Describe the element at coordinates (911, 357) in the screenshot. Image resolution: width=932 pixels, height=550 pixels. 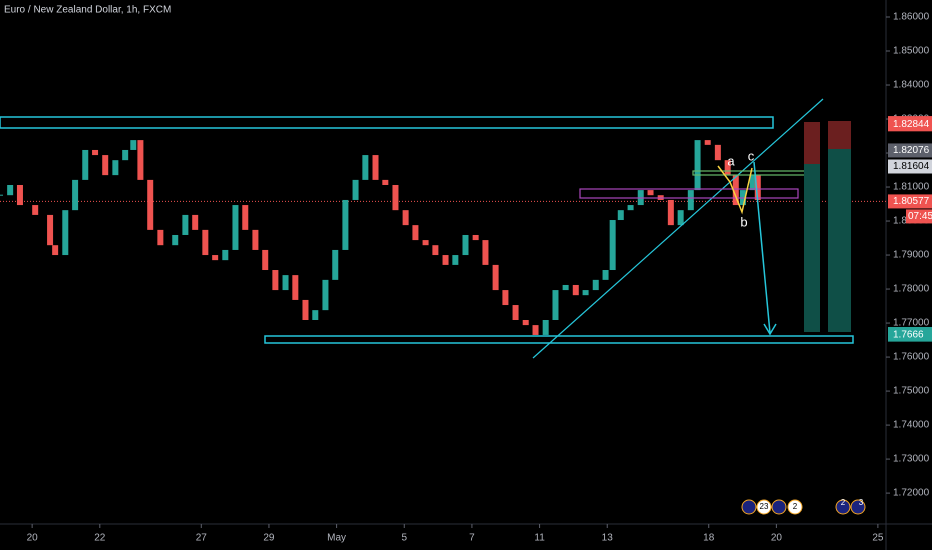
I see `y-tick-label: 1.76000` at that location.